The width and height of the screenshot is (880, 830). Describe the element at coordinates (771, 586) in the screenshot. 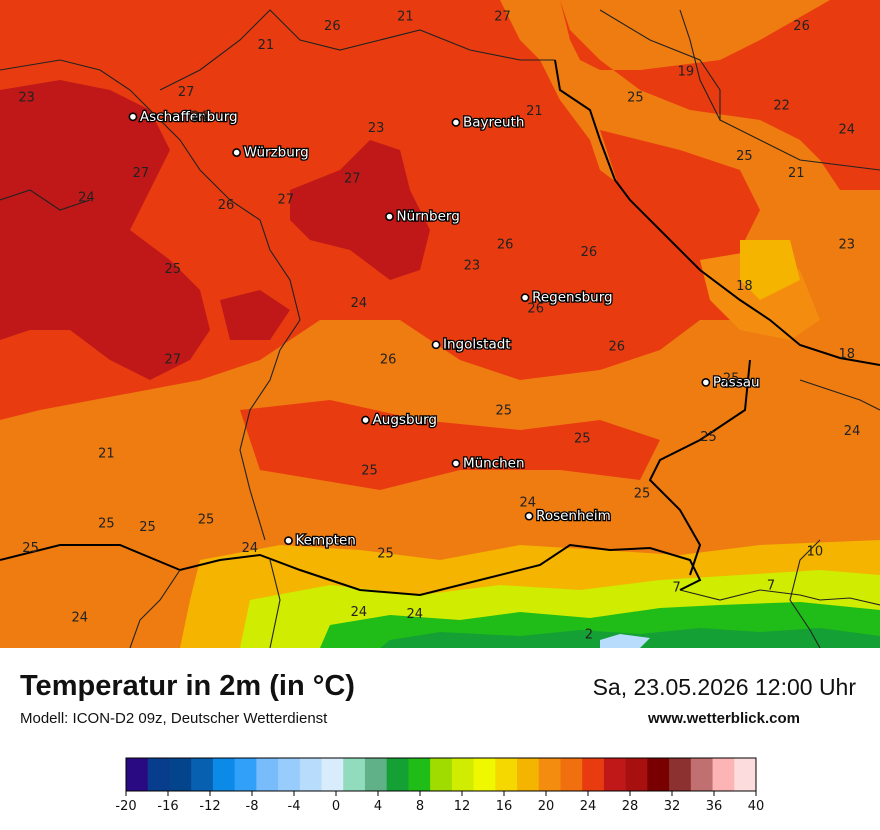

I see `temperature-value-label: 7` at that location.